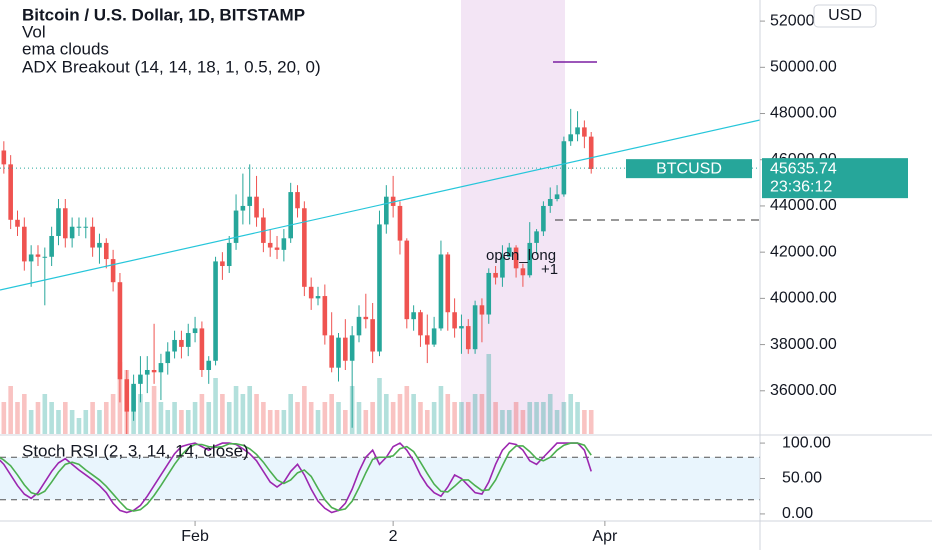  I want to click on currency-button, so click(845, 16).